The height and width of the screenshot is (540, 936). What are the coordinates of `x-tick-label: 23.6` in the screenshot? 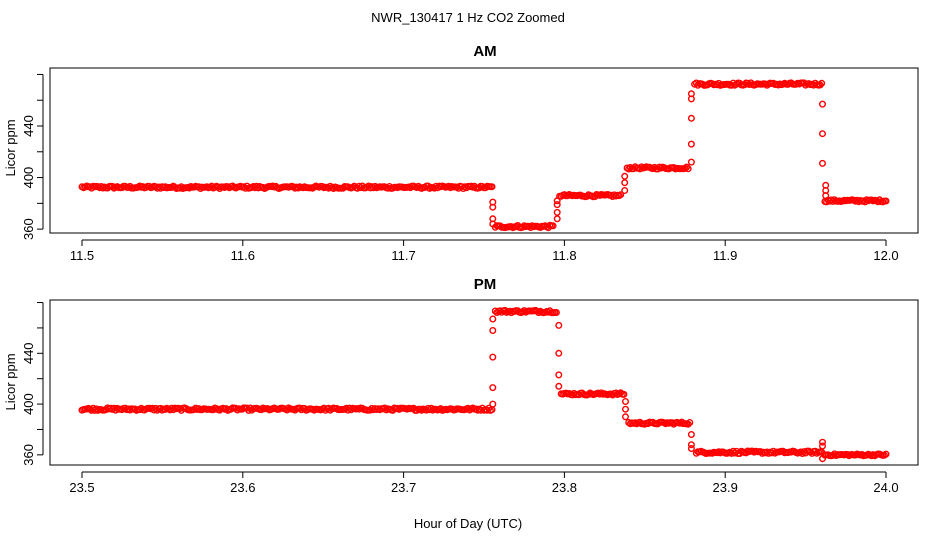 It's located at (242, 487).